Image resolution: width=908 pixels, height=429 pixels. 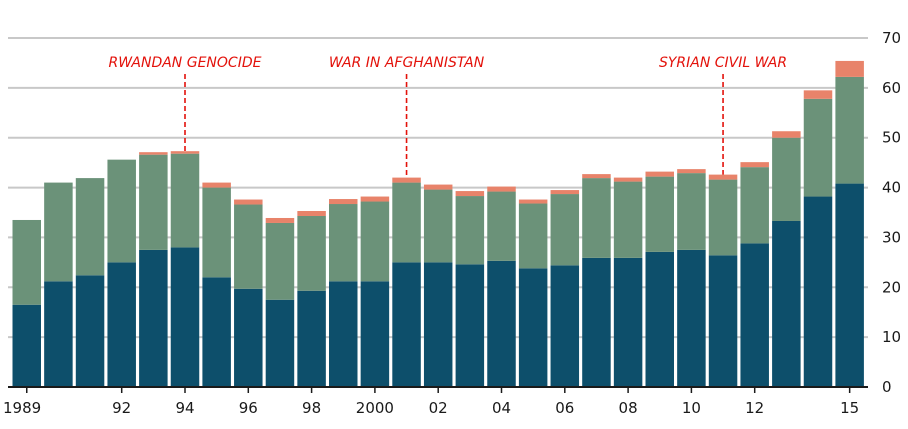 I want to click on bar-middle-1991, so click(x=90, y=227).